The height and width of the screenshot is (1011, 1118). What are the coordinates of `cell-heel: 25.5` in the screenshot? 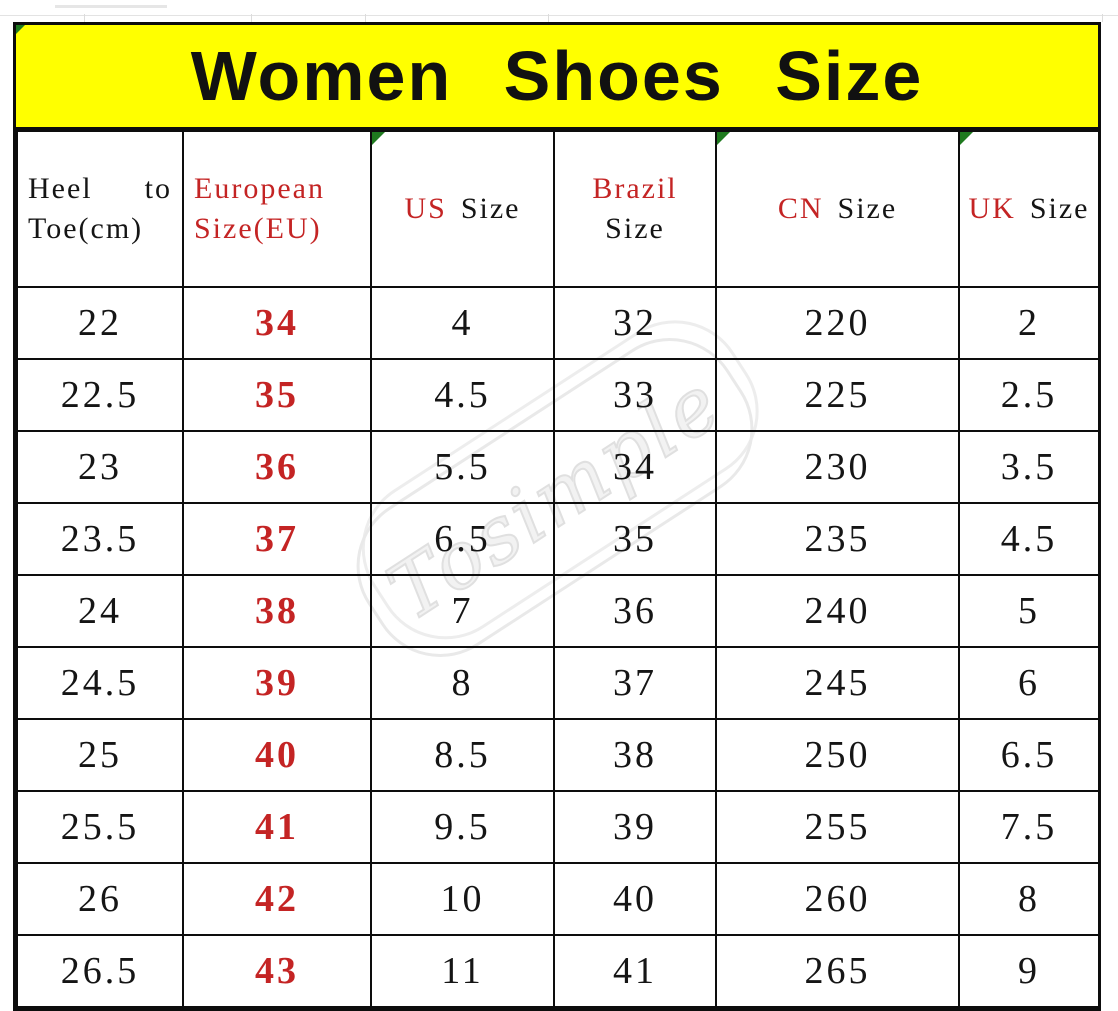 It's located at (100, 827).